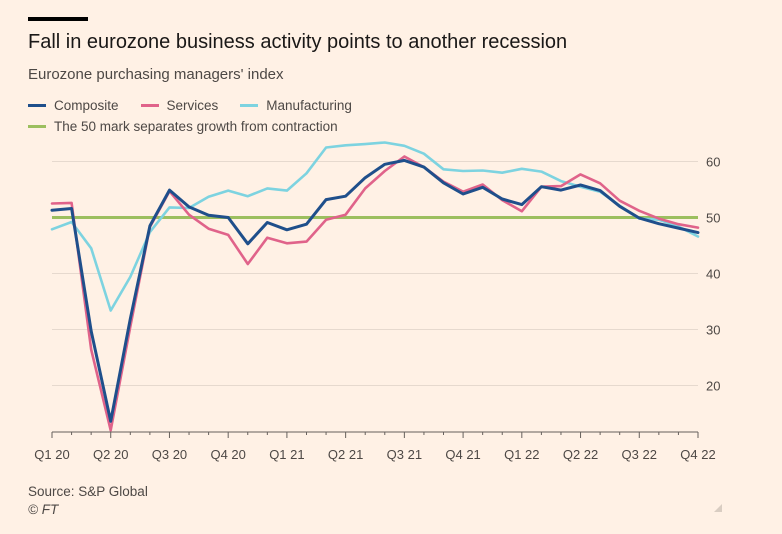  Describe the element at coordinates (37, 105) in the screenshot. I see `legend-swatch-composite` at that location.